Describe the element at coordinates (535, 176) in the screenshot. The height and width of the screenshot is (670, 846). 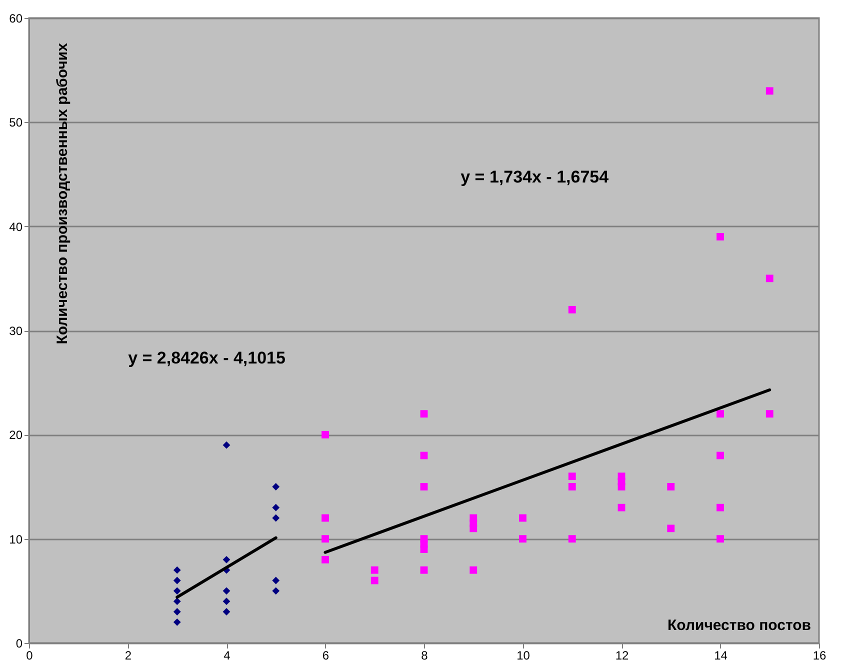
I see `annotation: y = 1,734x - 1,6754` at that location.